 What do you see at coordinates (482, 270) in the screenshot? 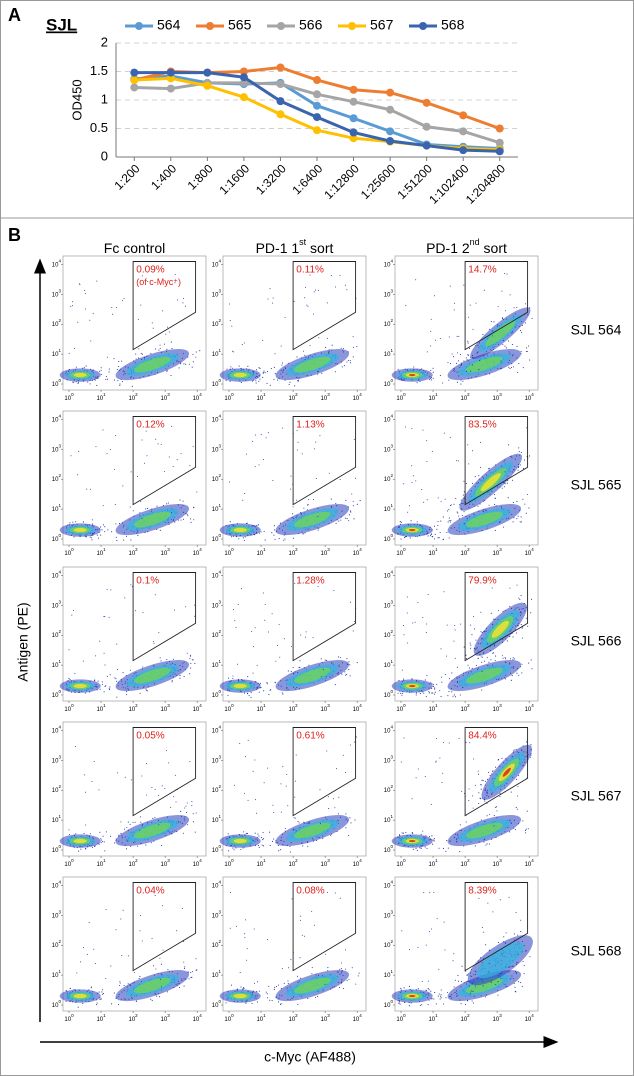
I see `gate-percent: 14.7%` at bounding box center [482, 270].